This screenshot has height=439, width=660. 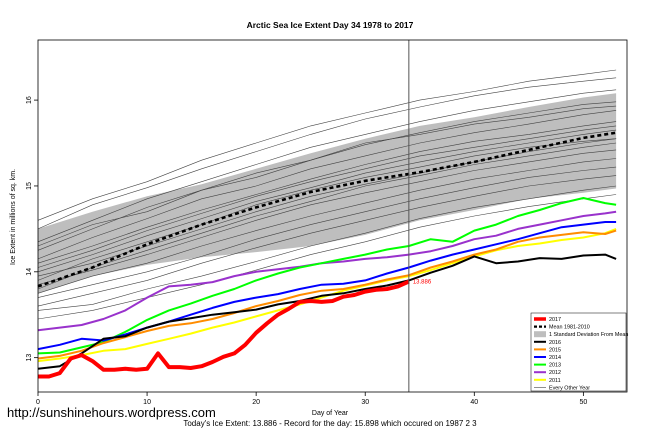 What do you see at coordinates (422, 283) in the screenshot?
I see `current-value-label: 13.886` at bounding box center [422, 283].